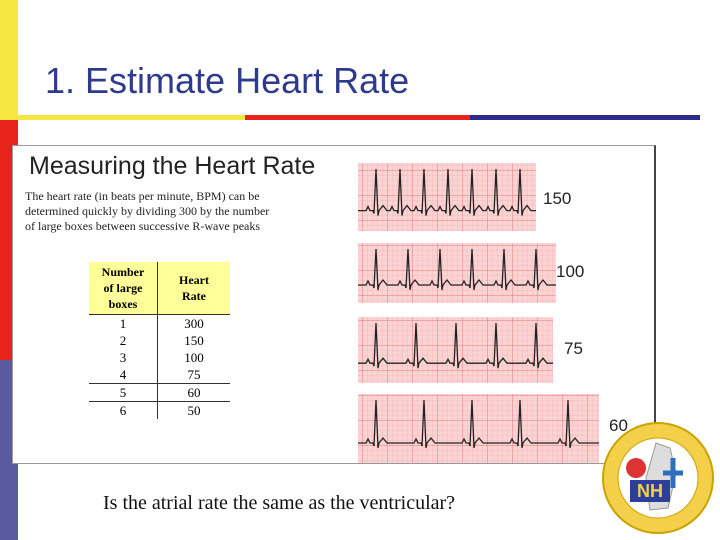  Describe the element at coordinates (618, 425) in the screenshot. I see `strip-label: 60` at that location.